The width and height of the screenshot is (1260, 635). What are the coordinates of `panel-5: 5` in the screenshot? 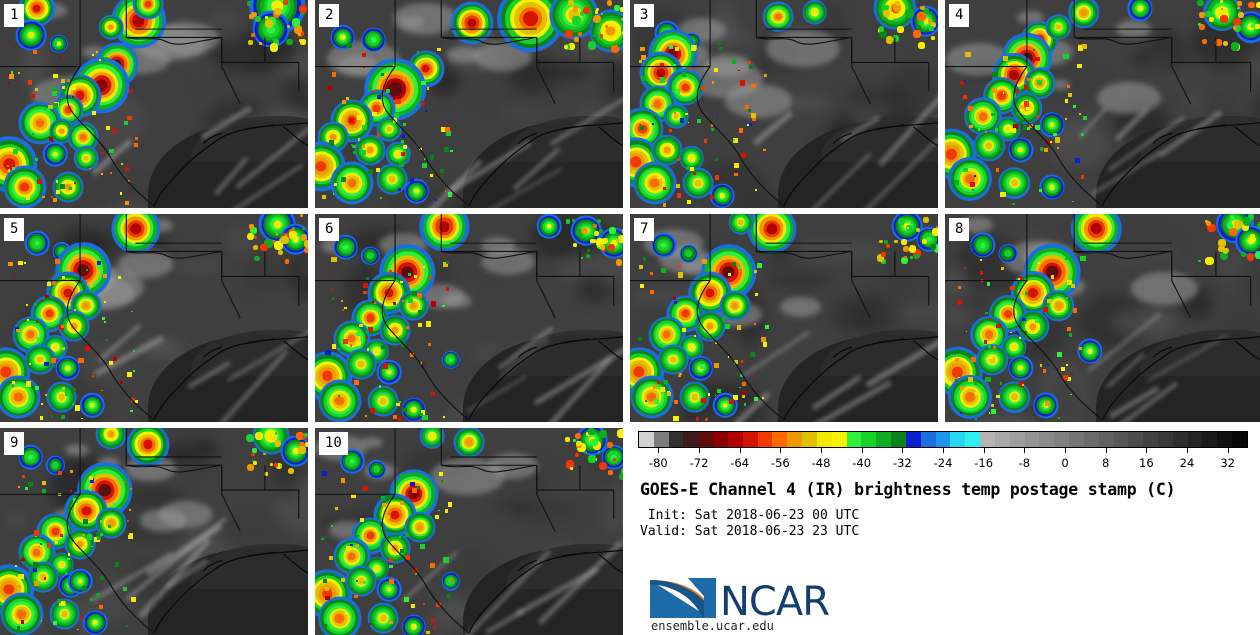 It's located at (154, 318).